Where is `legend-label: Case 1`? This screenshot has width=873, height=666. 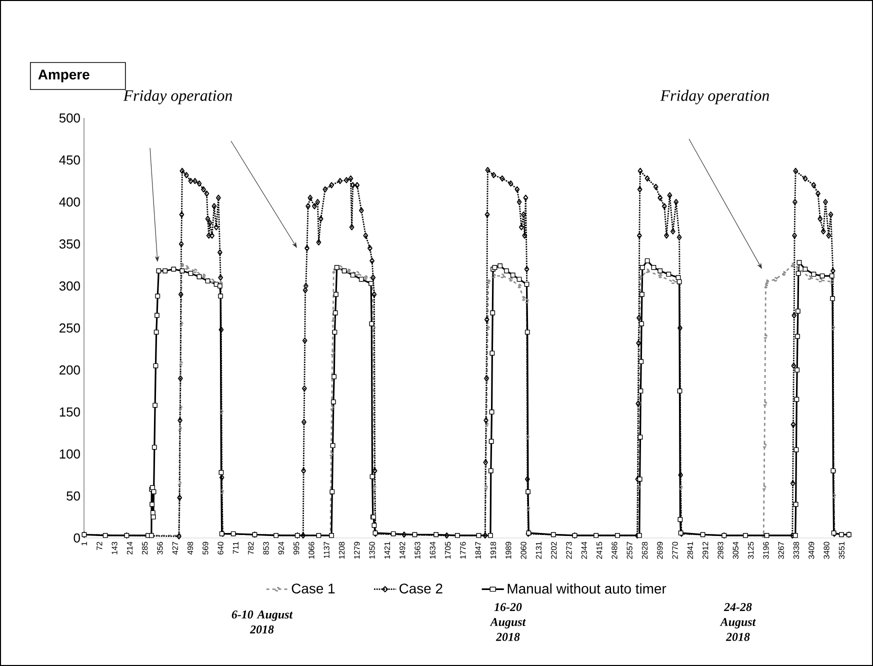
legend-label: Case 1 is located at coordinates (313, 589).